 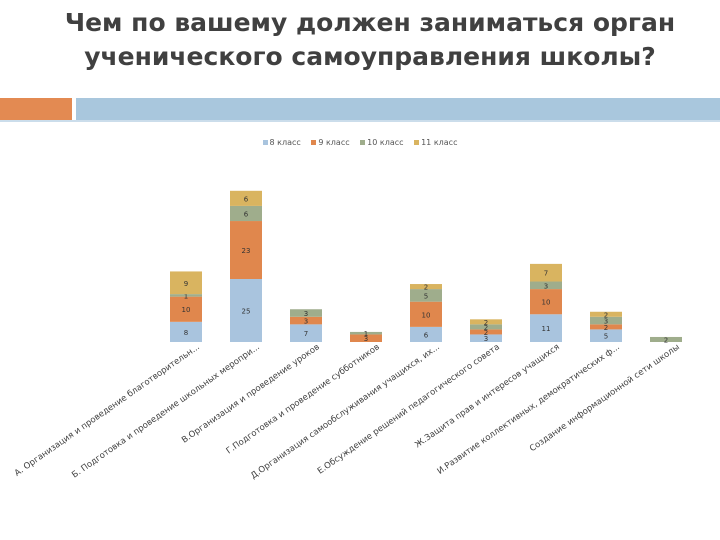 I want to click on data-label: 23, so click(x=246, y=251).